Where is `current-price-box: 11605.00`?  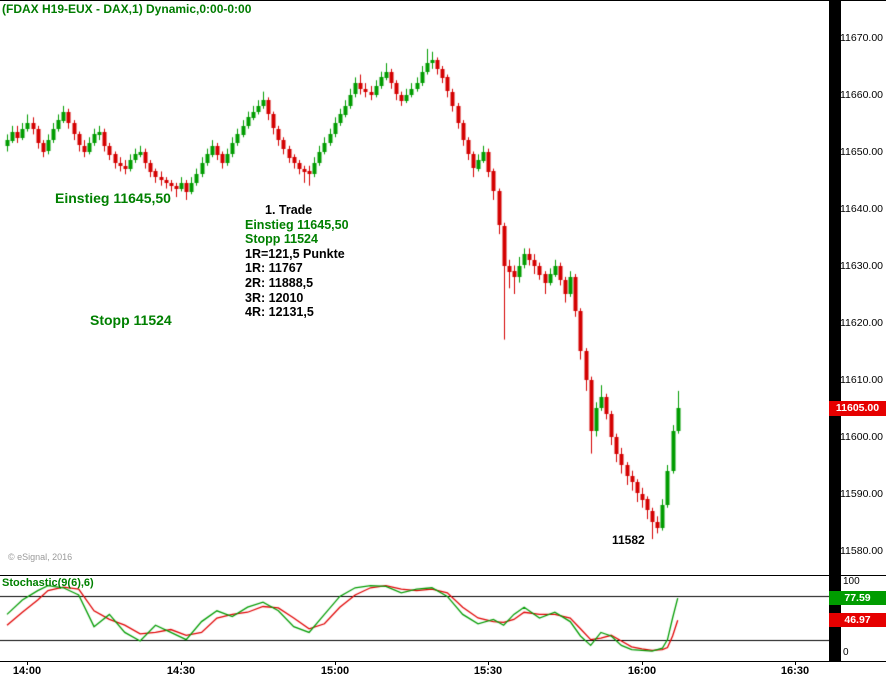
current-price-box: 11605.00 is located at coordinates (857, 408).